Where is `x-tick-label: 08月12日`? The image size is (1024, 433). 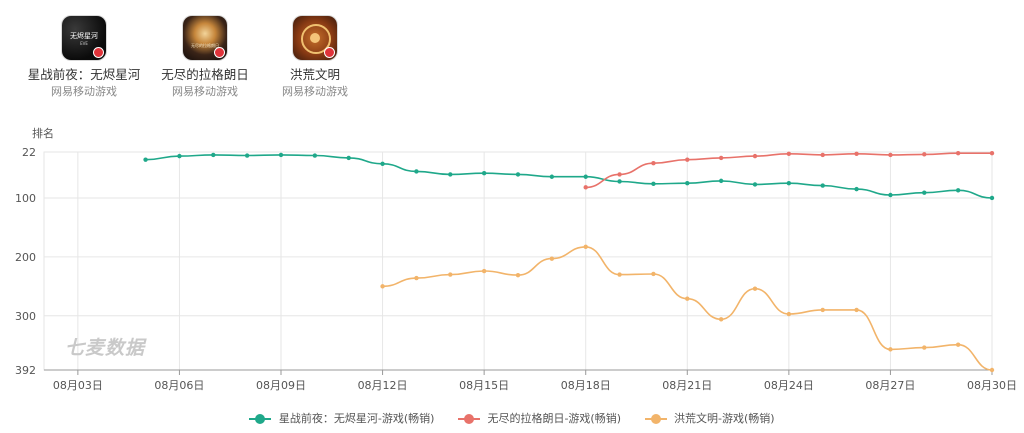 x-tick-label: 08月12日 is located at coordinates (383, 385).